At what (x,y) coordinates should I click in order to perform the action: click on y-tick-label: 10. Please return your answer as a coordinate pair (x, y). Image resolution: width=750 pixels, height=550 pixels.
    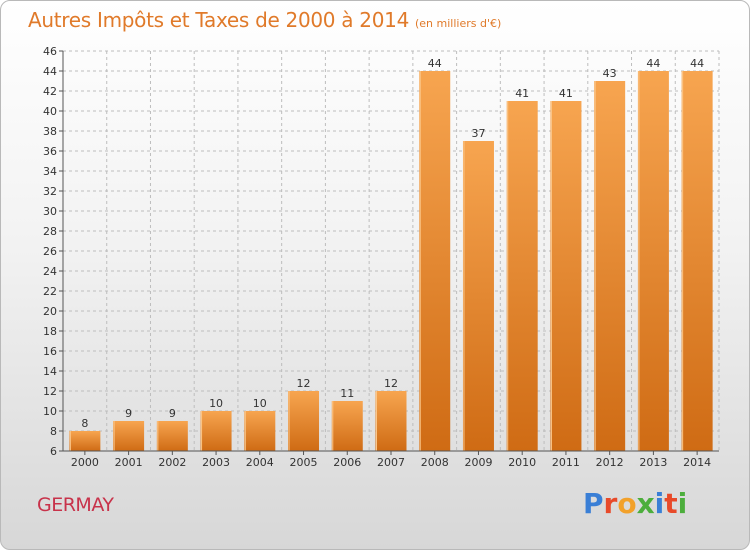
    Looking at the image, I should click on (50, 411).